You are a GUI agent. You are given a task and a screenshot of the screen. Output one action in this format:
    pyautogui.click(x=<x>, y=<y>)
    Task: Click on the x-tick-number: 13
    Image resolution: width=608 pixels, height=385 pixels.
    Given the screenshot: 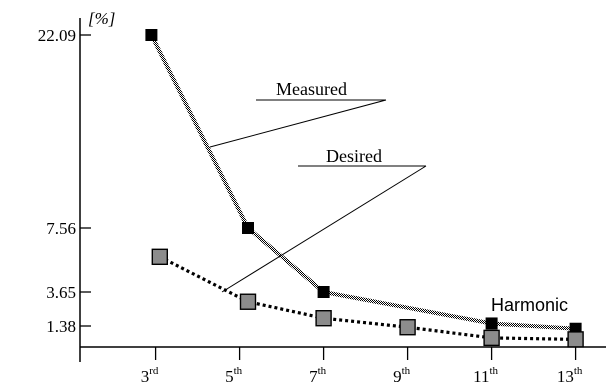 What is the action you would take?
    pyautogui.click(x=565, y=376)
    